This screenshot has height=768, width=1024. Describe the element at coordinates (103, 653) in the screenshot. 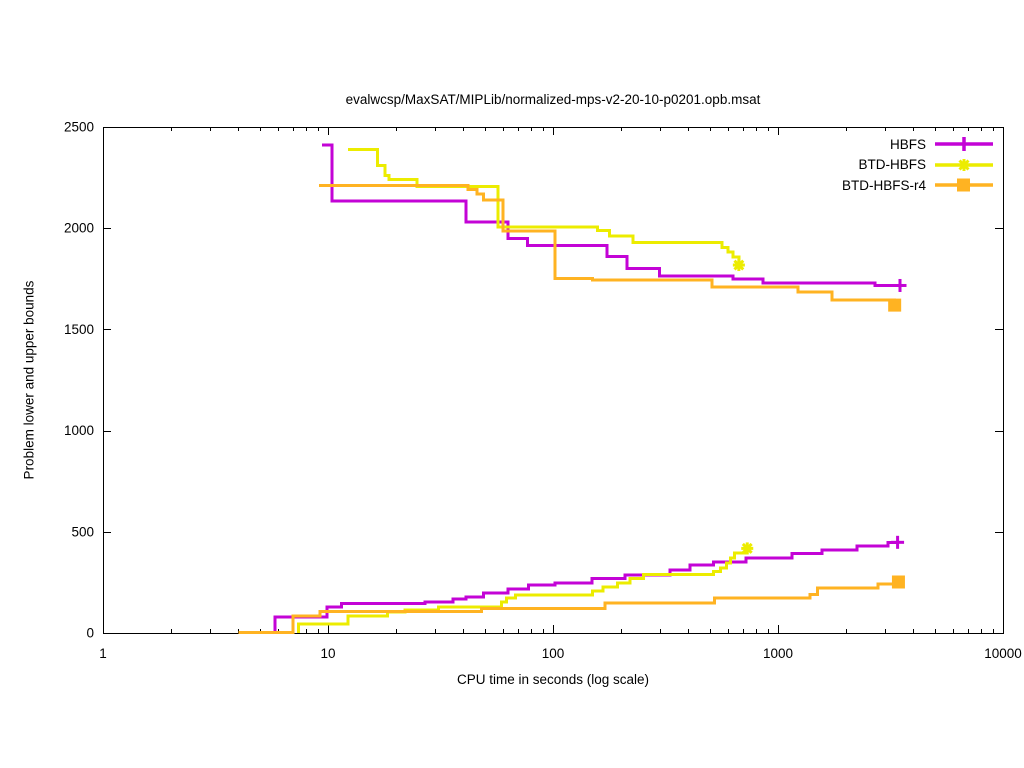

I see `x-tick-label: 1` at that location.